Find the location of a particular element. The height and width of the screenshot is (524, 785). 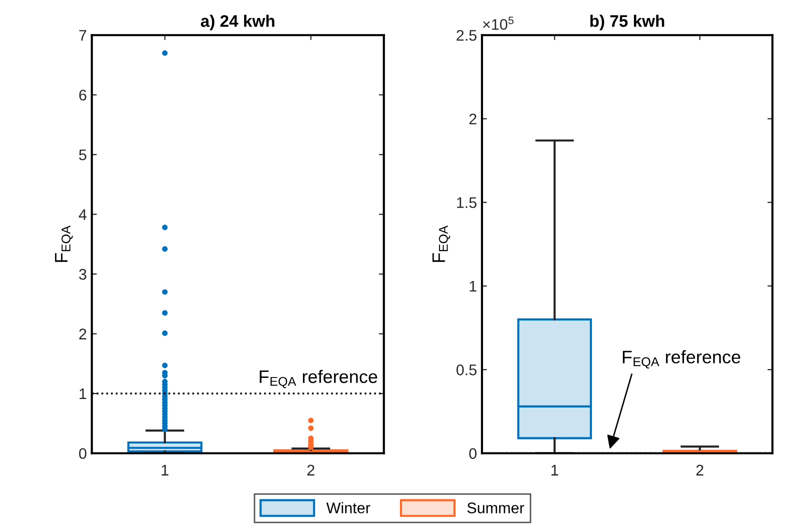

chart-title: b) 75 kwh is located at coordinates (627, 22).